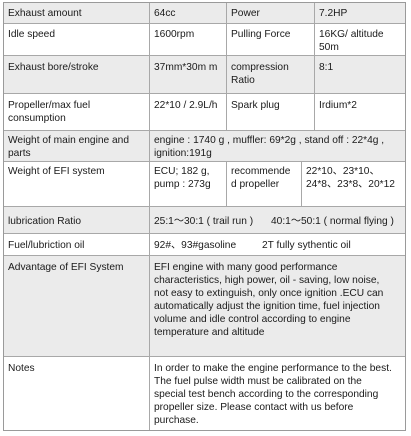  Describe the element at coordinates (187, 112) in the screenshot. I see `row-value: 22*10 / 2.9L/h` at that location.